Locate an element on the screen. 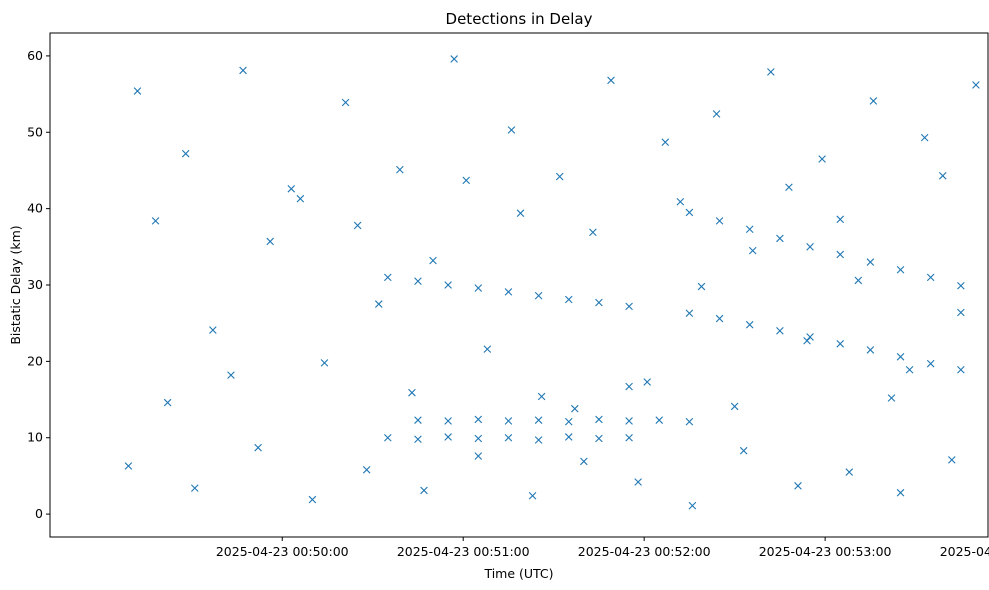 This screenshot has width=989, height=590. chart-title: Detections in Delay is located at coordinates (519, 19).